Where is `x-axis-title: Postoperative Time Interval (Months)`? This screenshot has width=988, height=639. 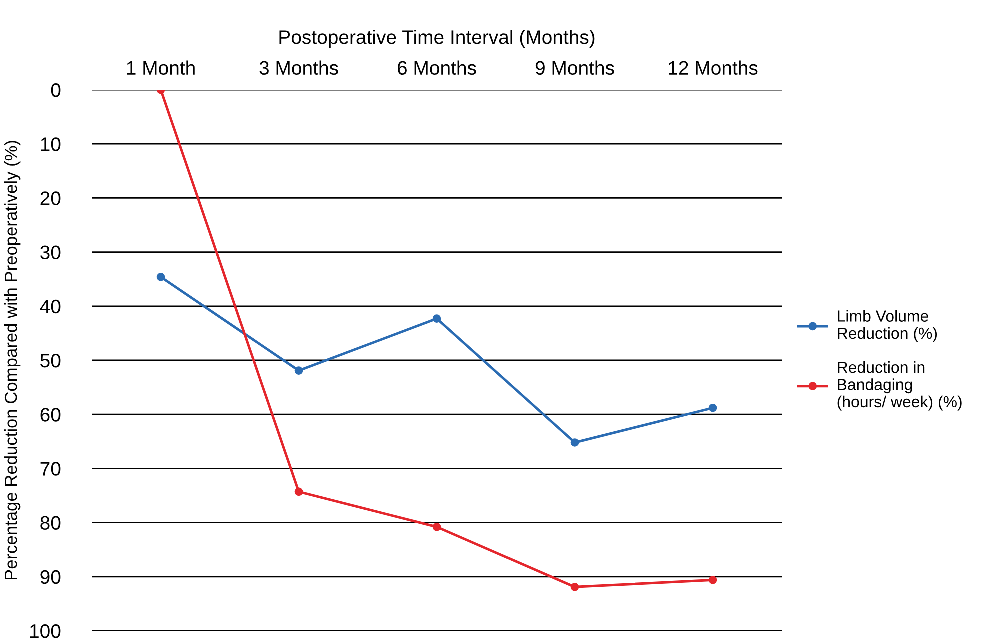 x-axis-title: Postoperative Time Interval (Months) is located at coordinates (437, 39).